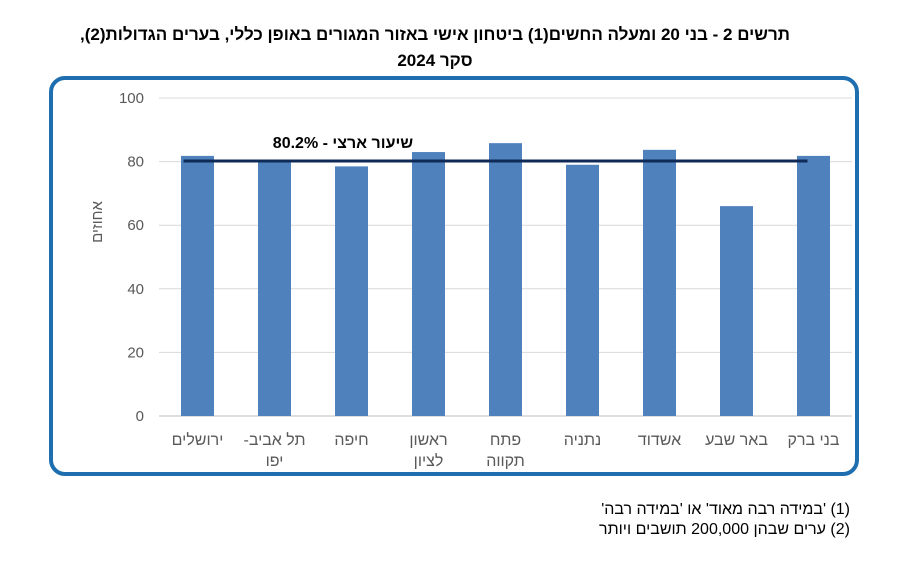 Image resolution: width=897 pixels, height=563 pixels. I want to click on y-axis-label: אחוזים, so click(97, 222).